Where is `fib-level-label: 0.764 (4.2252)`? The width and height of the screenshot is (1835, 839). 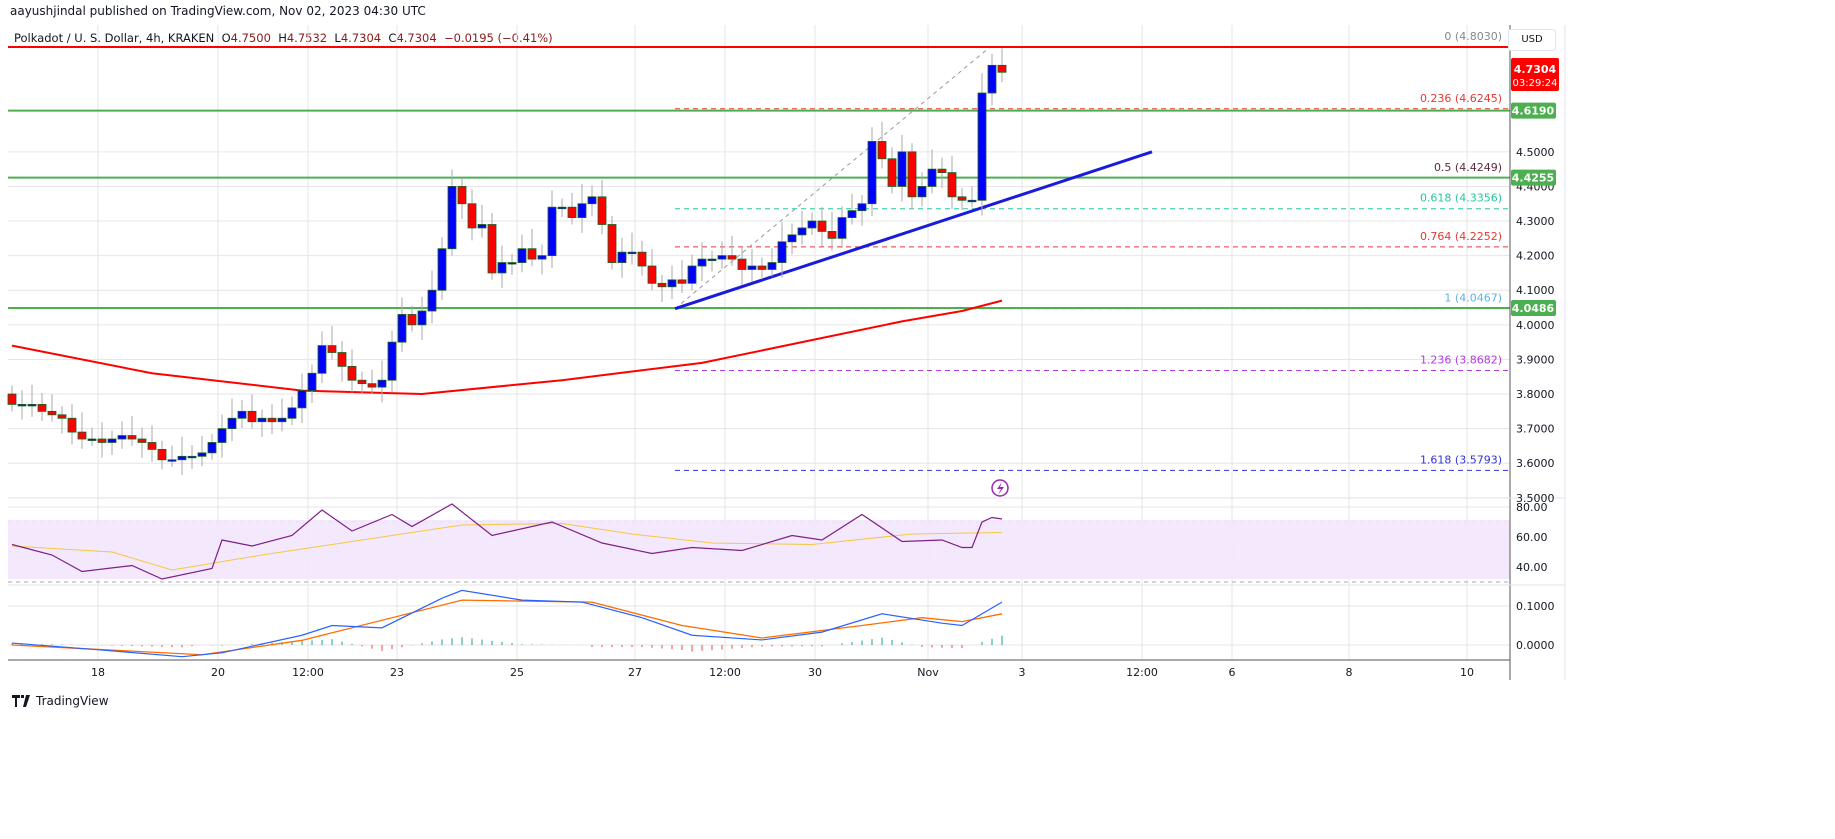
fib-level-label: 0.764 (4.2252) is located at coordinates (1461, 236).